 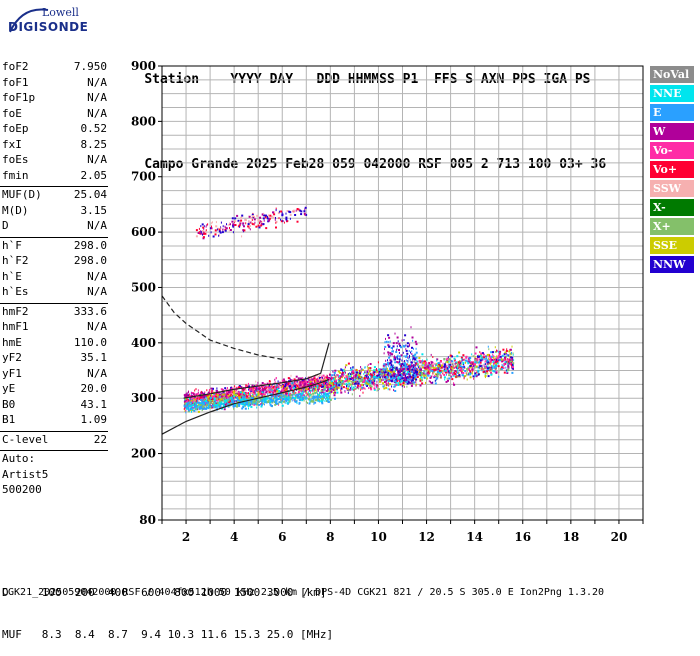 I want to click on param-row: foEs N/A, so click(x=54, y=160).